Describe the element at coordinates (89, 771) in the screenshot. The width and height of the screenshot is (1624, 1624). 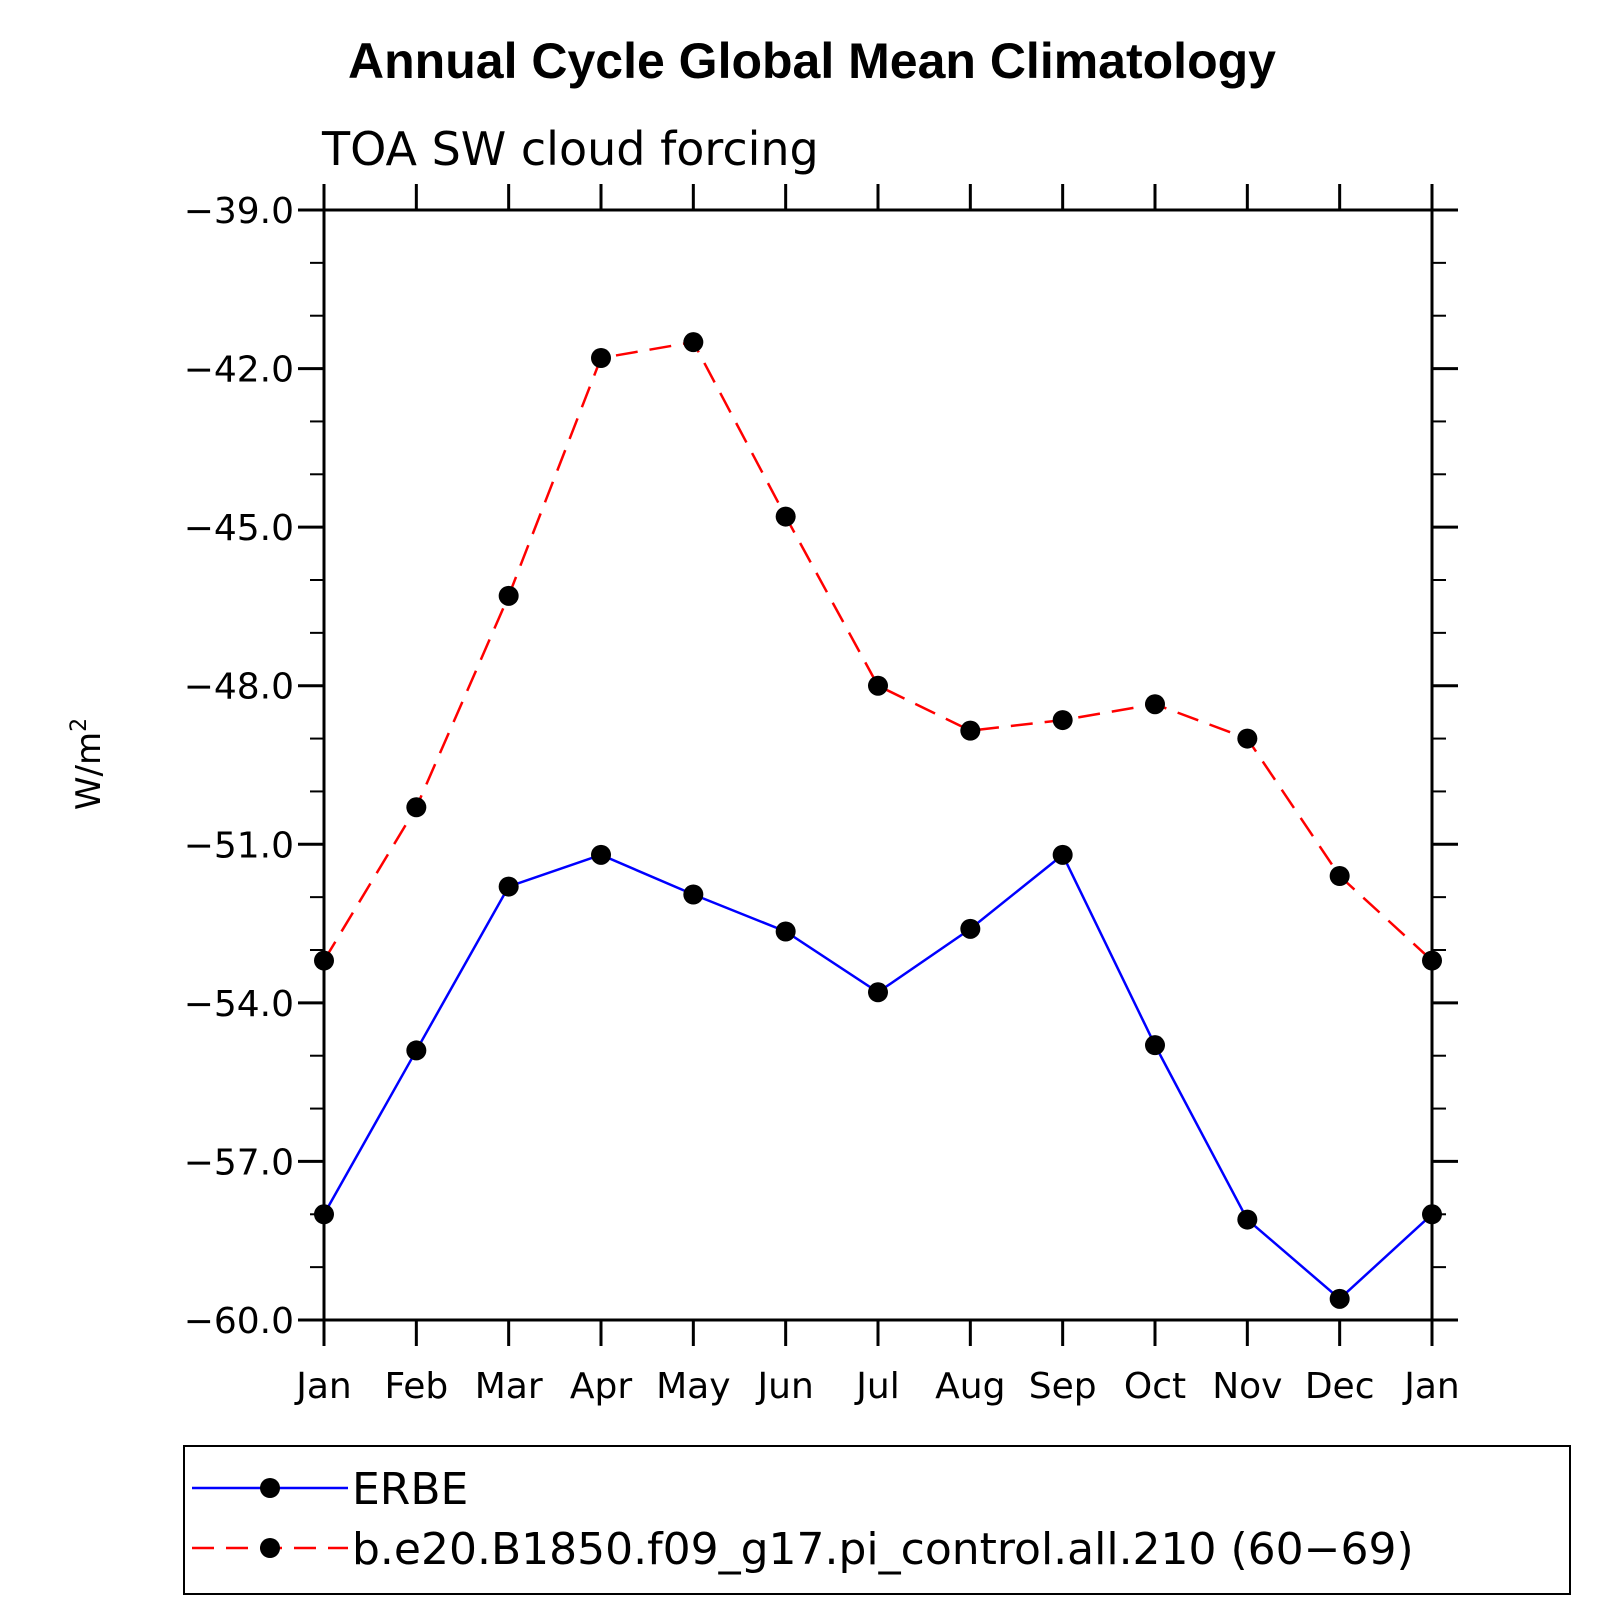
I see `y-axis-label-base: W/m` at that location.